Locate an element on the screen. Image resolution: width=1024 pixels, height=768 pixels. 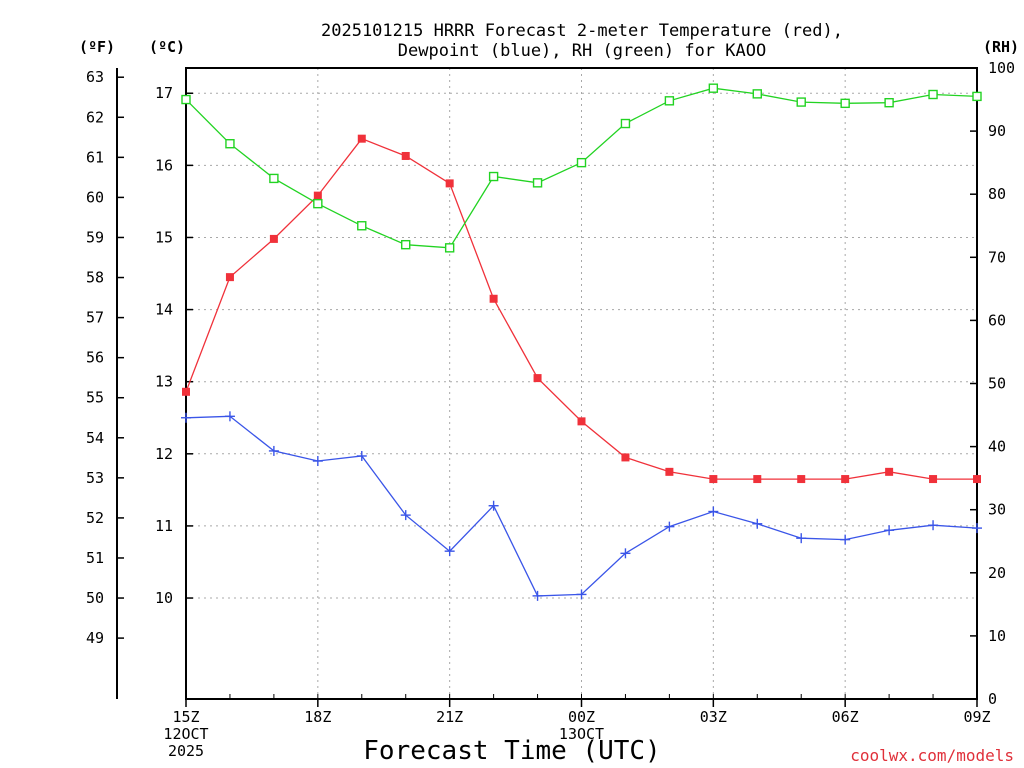
x-tick-label: 09Z is located at coordinates (976, 717).